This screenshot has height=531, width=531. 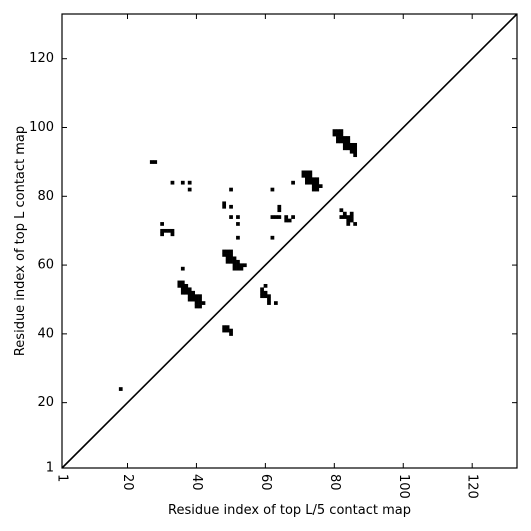 What do you see at coordinates (45, 196) in the screenshot?
I see `y-tick-label: 80` at bounding box center [45, 196].